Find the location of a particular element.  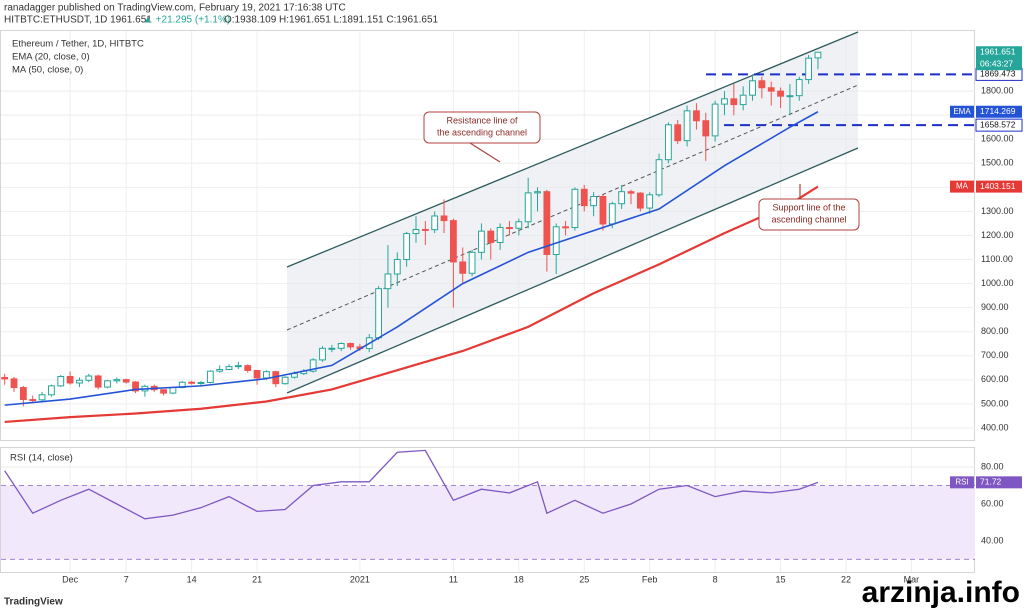

level-tag is located at coordinates (999, 125).